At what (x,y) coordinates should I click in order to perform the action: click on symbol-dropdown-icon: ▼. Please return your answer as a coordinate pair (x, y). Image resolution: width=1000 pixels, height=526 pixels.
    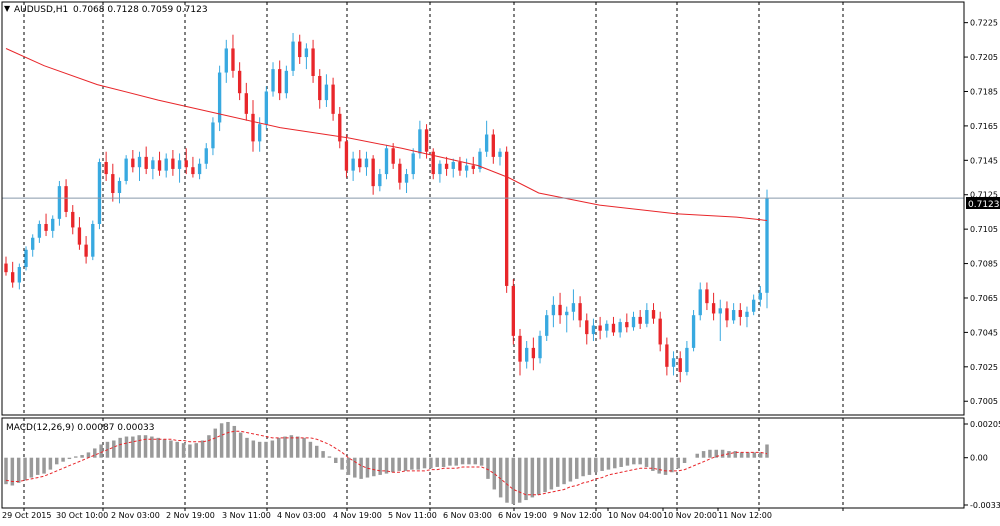
    Looking at the image, I should click on (7, 8).